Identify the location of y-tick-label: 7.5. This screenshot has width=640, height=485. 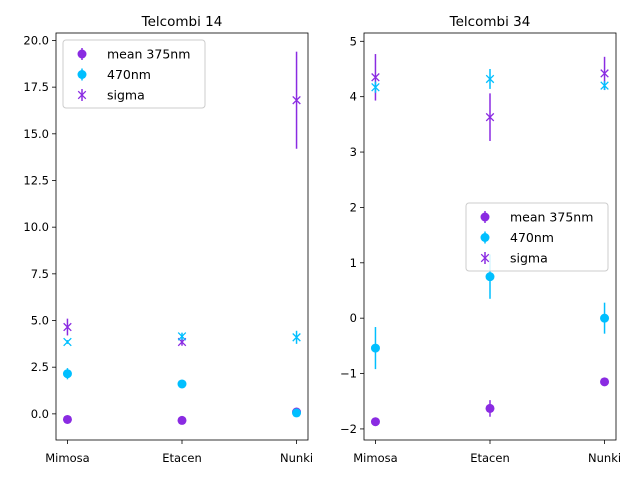
(40, 274).